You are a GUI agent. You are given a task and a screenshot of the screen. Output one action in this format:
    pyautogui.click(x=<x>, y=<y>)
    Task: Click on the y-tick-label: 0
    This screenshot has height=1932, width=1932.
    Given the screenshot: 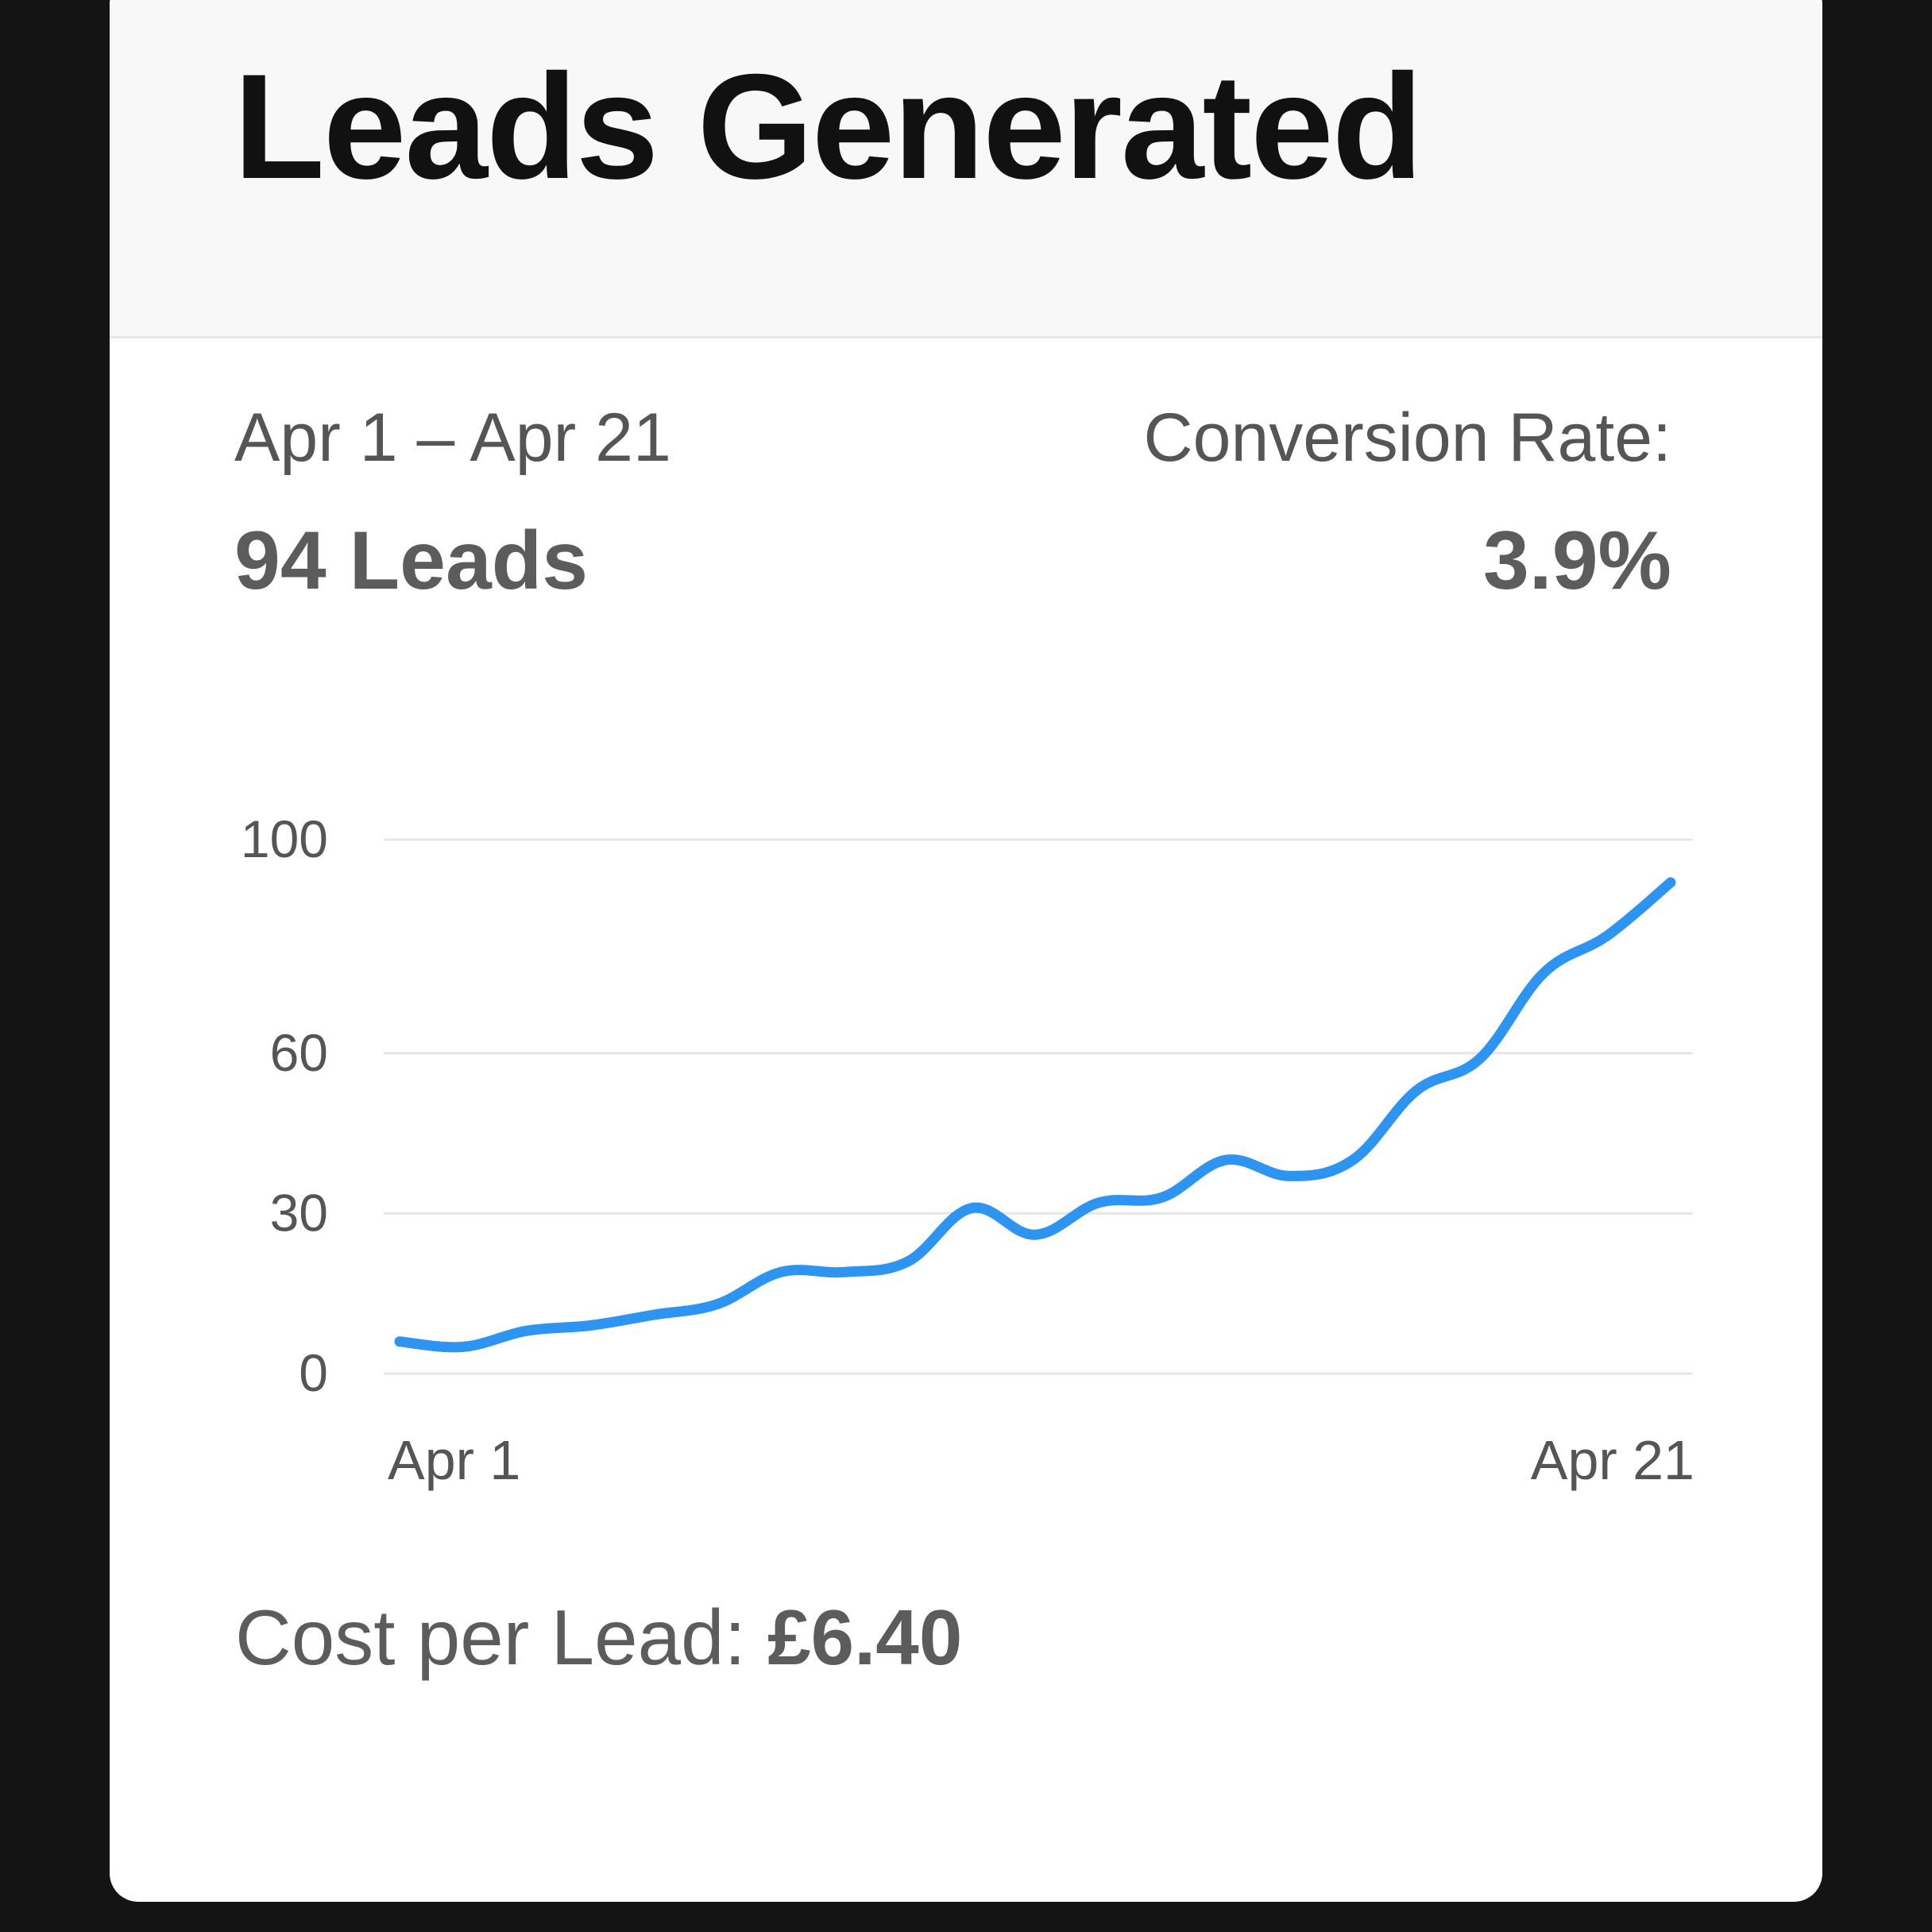 What is the action you would take?
    pyautogui.click(x=314, y=1372)
    